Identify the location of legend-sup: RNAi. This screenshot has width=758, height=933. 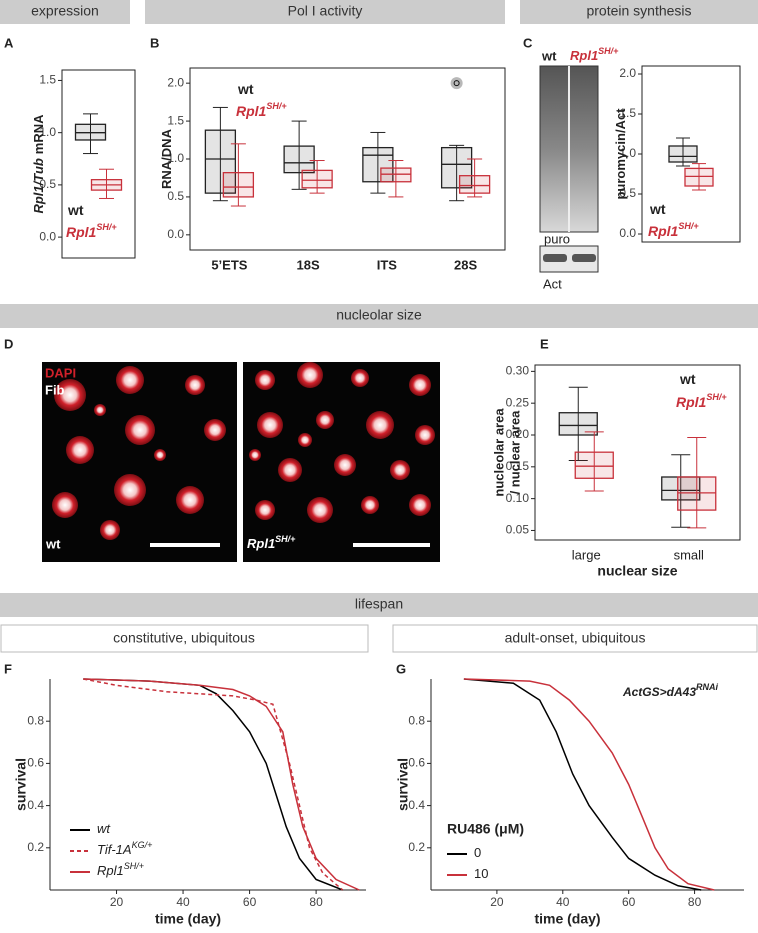
(707, 687).